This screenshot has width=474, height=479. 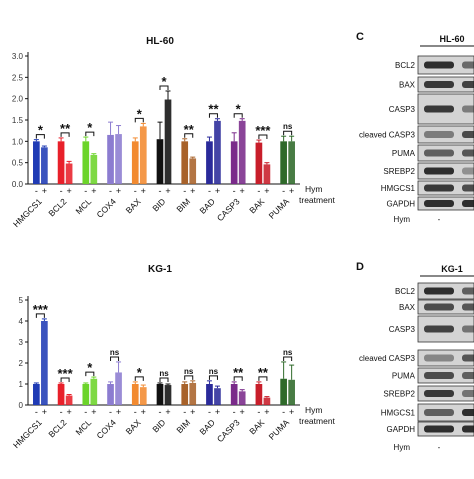 What do you see at coordinates (283, 162) in the screenshot?
I see `bar-puma-control` at bounding box center [283, 162].